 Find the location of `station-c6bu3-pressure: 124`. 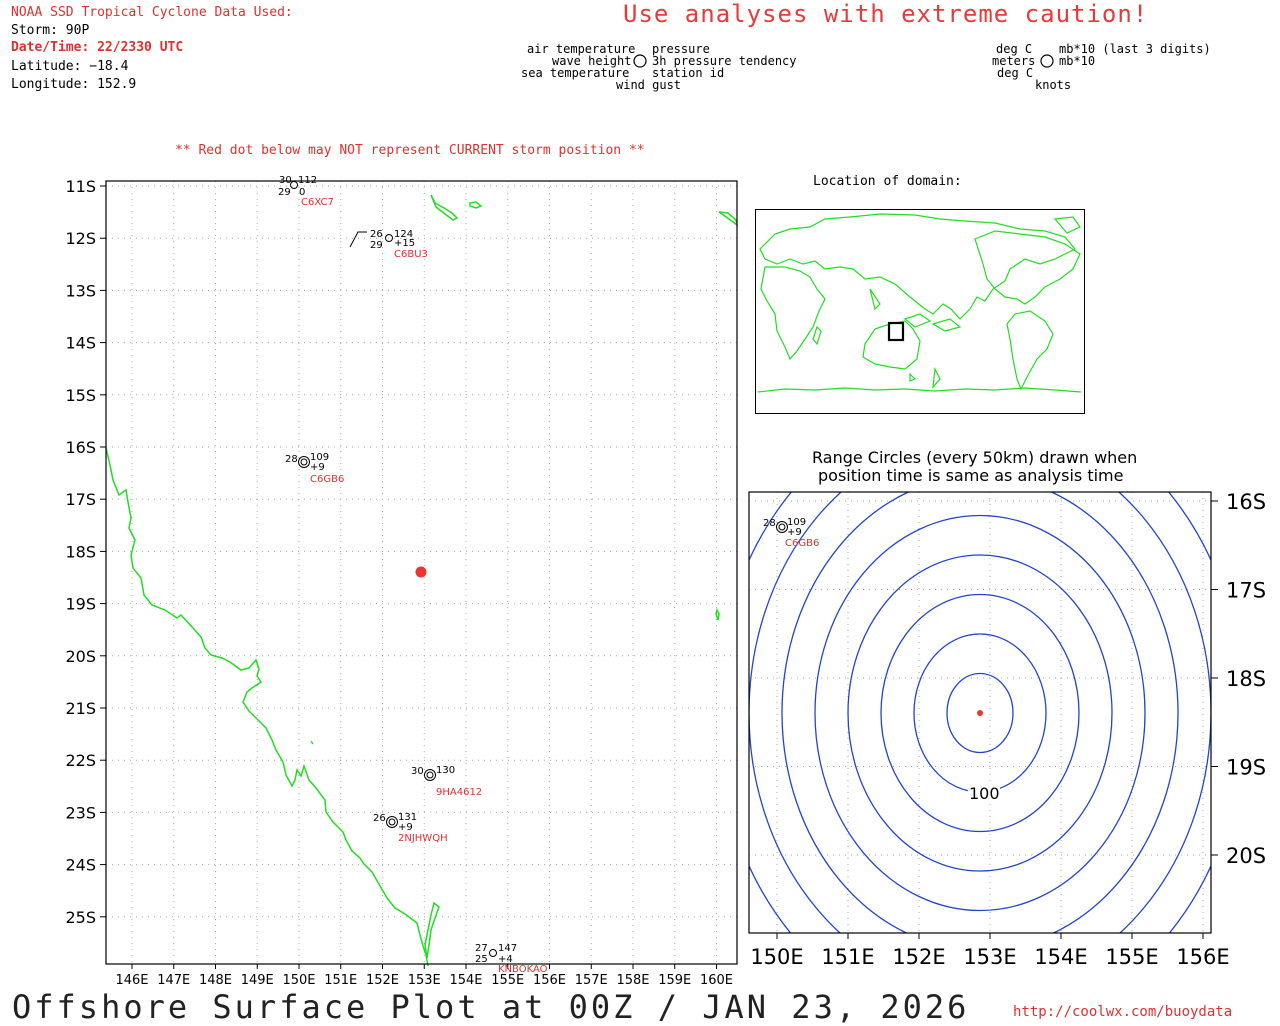

station-c6bu3-pressure: 124 is located at coordinates (403, 234).